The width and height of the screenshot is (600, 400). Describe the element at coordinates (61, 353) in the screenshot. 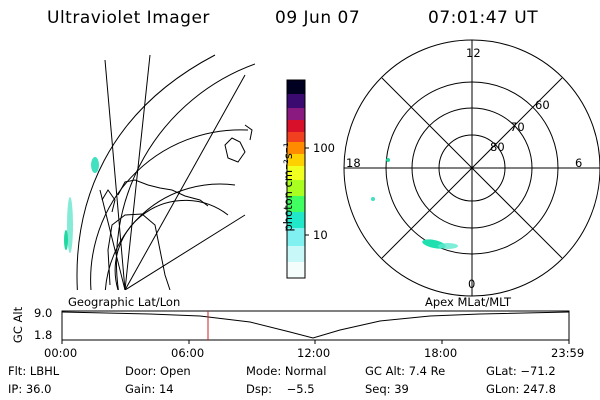

I see `alt-xtick-0000: 00:00` at that location.